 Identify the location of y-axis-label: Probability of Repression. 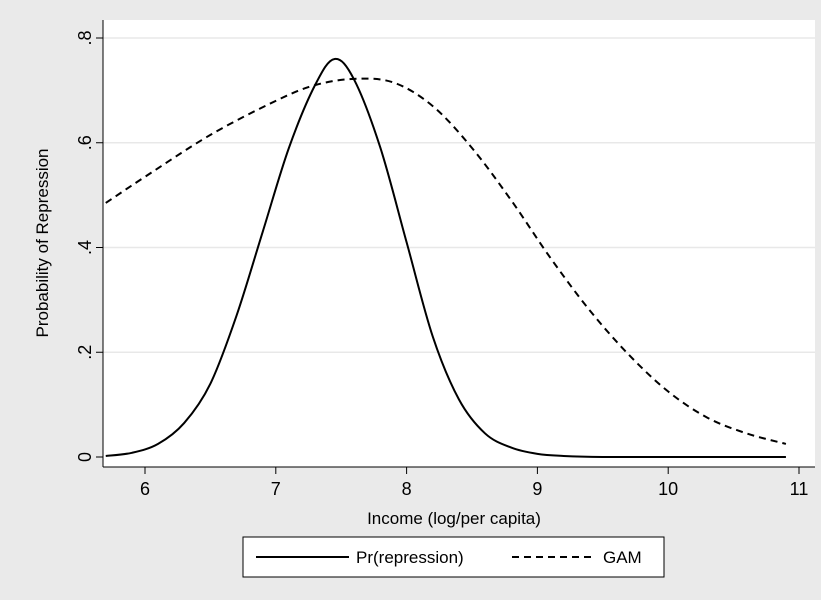
(42, 243).